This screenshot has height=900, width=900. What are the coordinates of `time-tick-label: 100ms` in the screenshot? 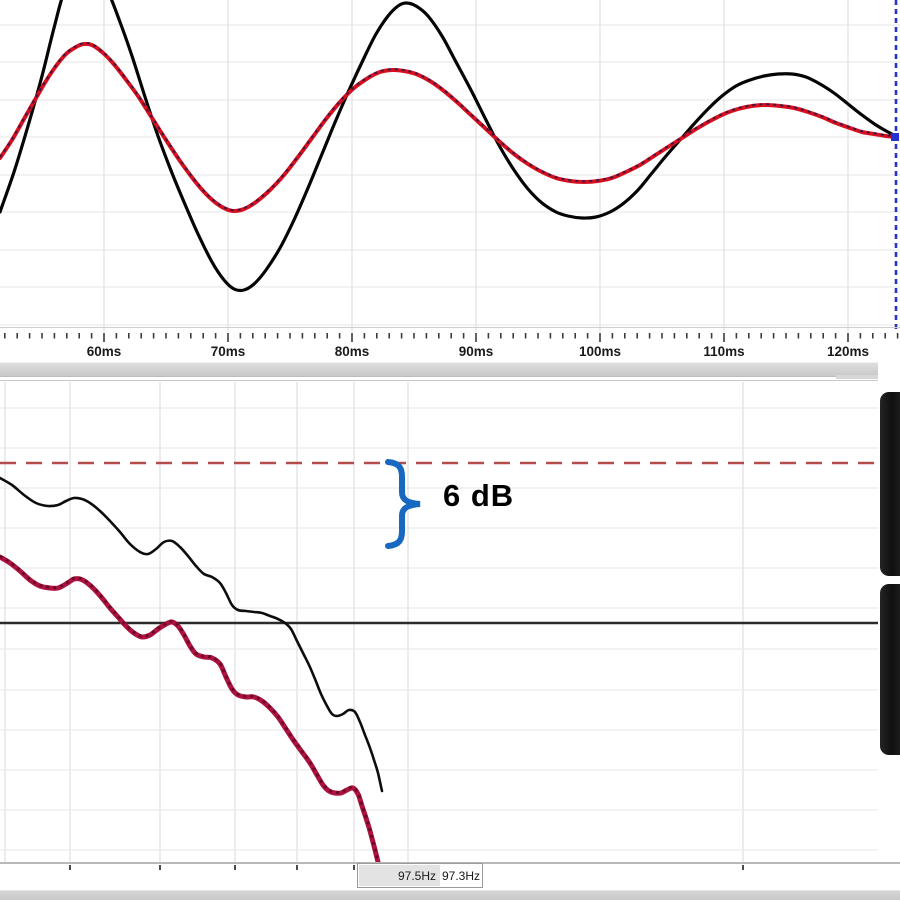 It's located at (600, 351).